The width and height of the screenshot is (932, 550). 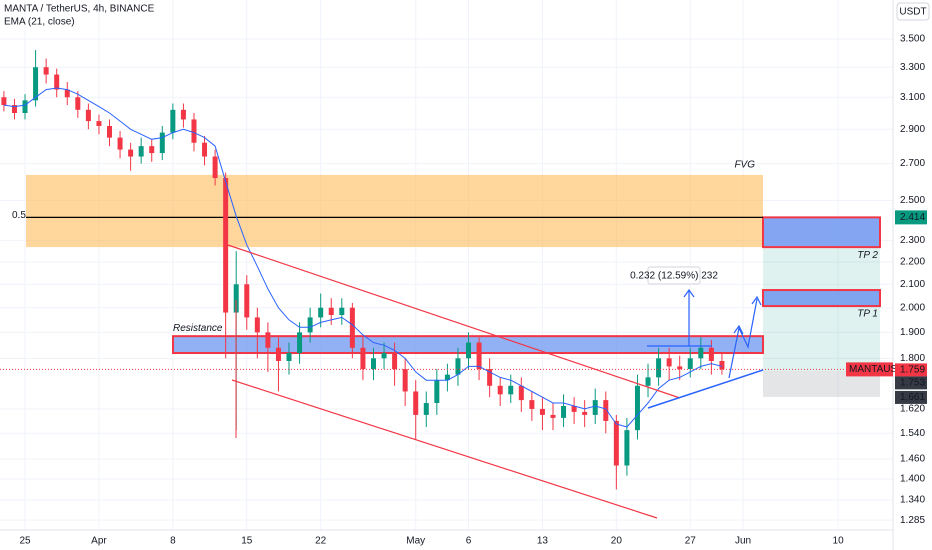 What do you see at coordinates (247, 541) in the screenshot?
I see `x-tick-label: 15` at bounding box center [247, 541].